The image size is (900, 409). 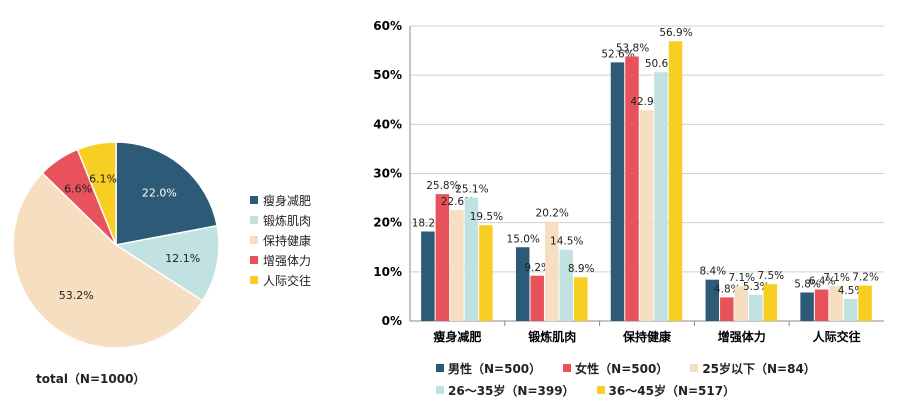 I want to click on x-tick-label: 保持健康, so click(x=647, y=336).